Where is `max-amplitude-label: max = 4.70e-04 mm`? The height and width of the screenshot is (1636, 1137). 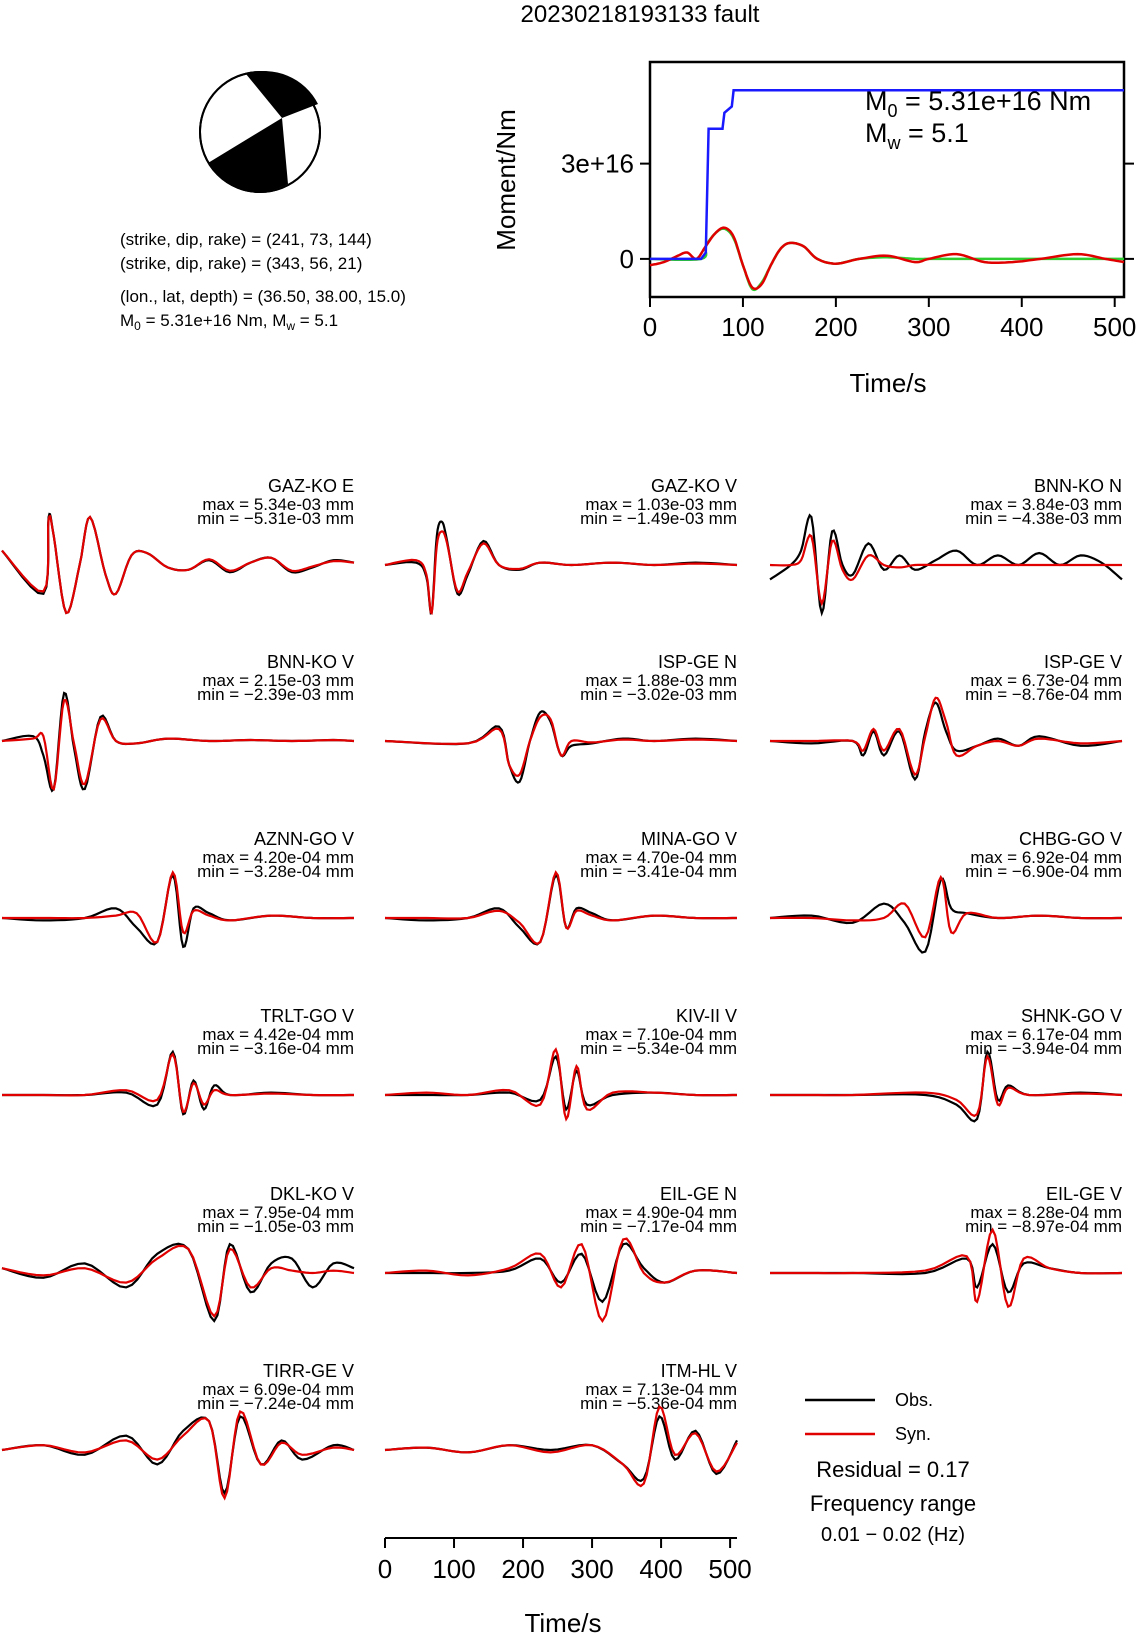
max-amplitude-label: max = 4.70e-04 mm is located at coordinates (661, 857).